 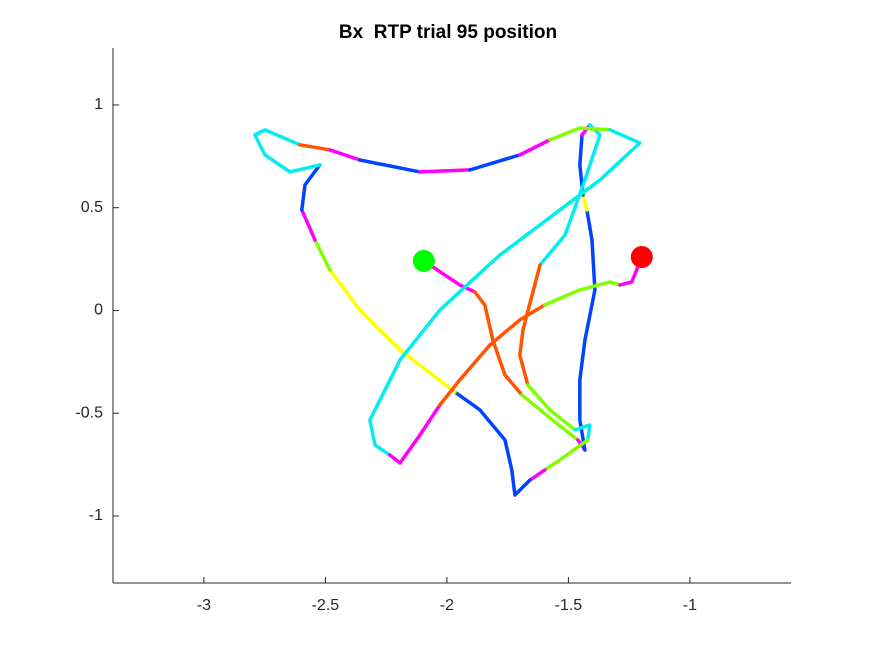 I want to click on chart-title: Bx RTP trial 95 position, so click(x=448, y=32).